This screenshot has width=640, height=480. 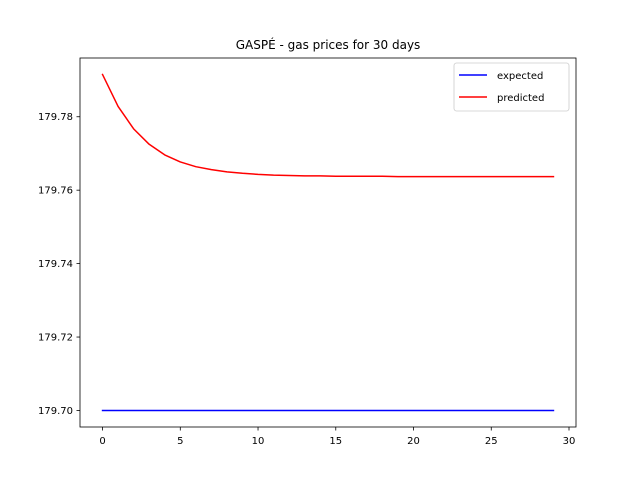 I want to click on y-tick-label: 179.70, so click(x=55, y=411).